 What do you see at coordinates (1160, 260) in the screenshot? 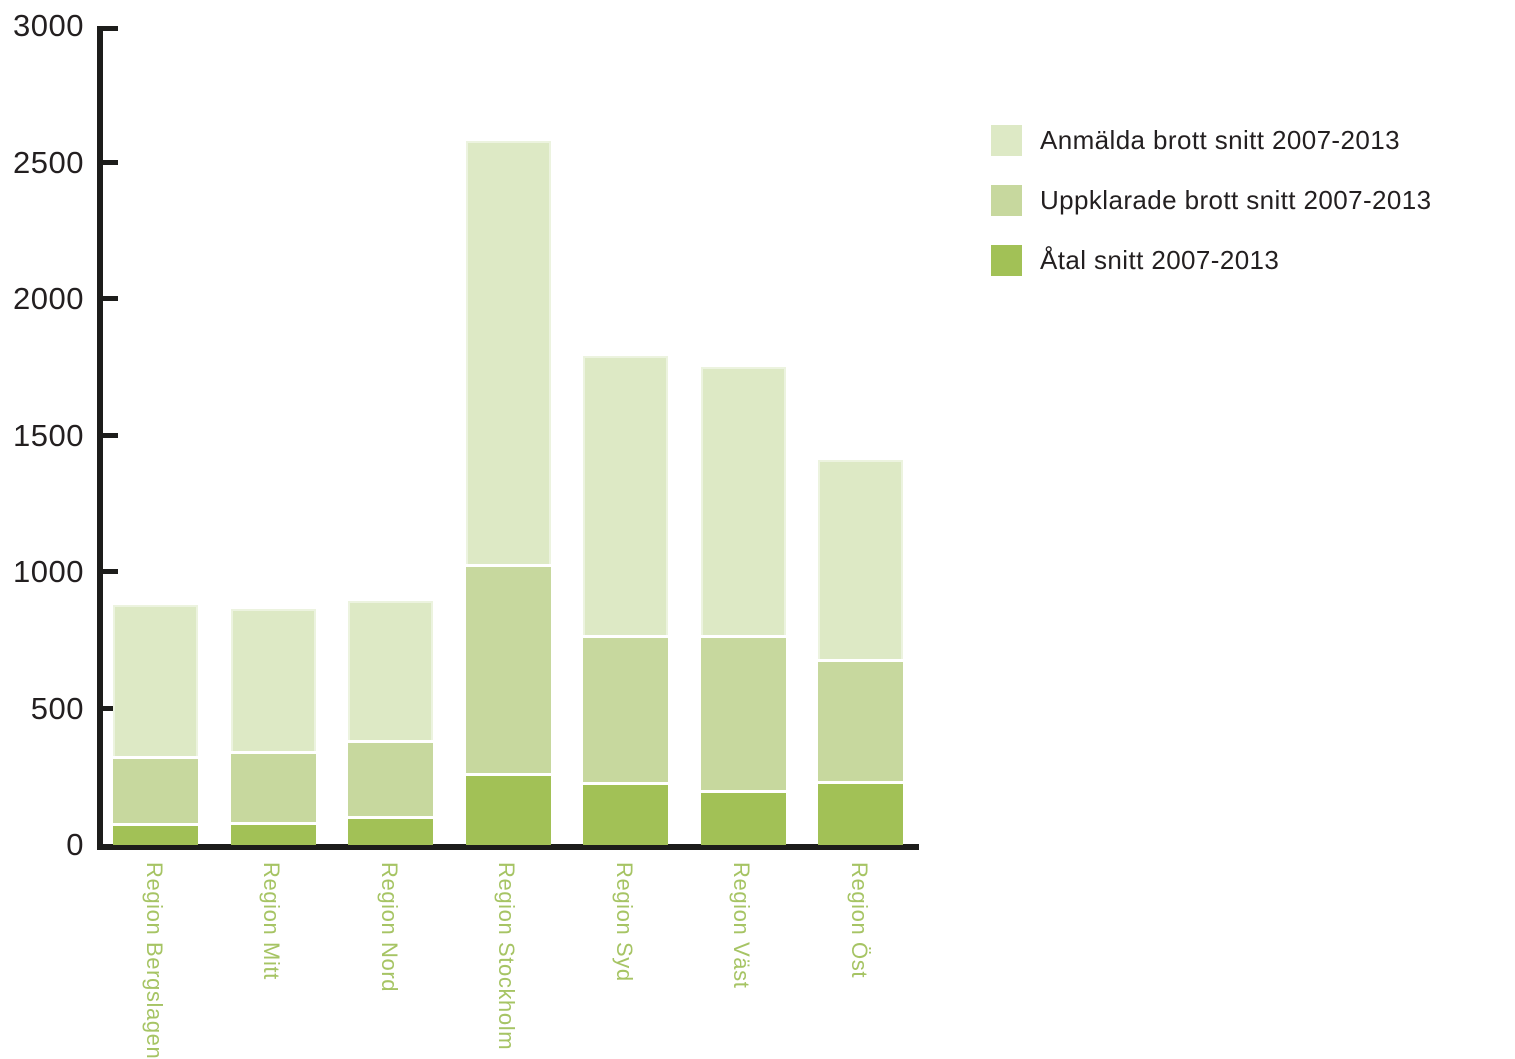
I see `legend-label-atal: Åtal snitt 2007-2013` at bounding box center [1160, 260].